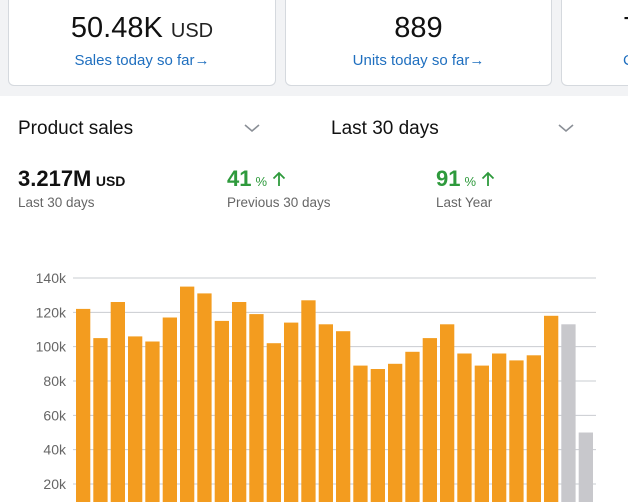  I want to click on y-tick-label: 40k, so click(55, 450).